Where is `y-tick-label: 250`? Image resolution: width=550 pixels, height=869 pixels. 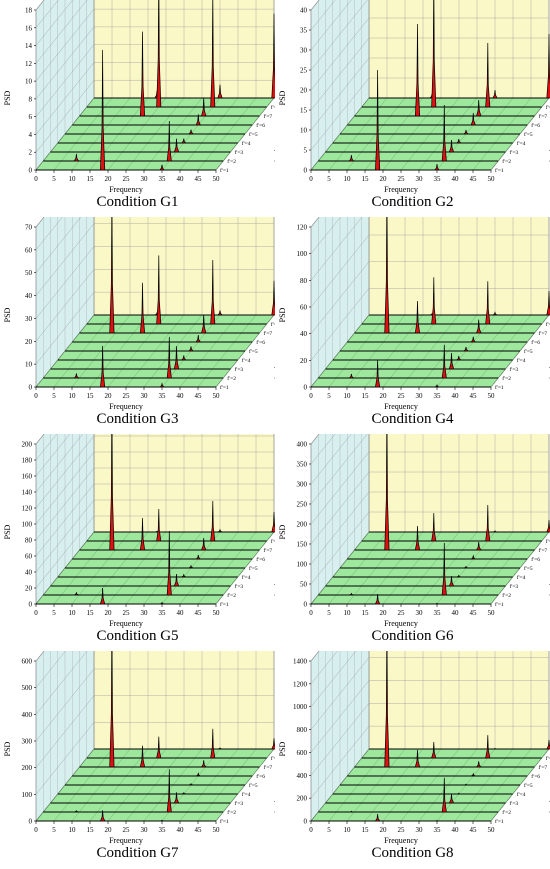
y-tick-label: 250 is located at coordinates (302, 505).